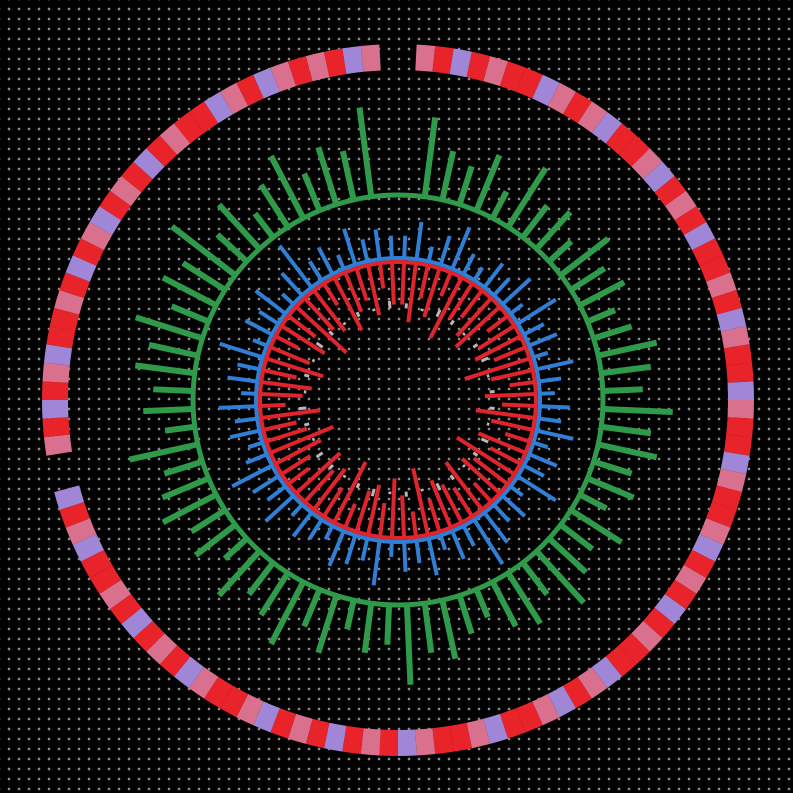 This screenshot has width=793, height=793. I want to click on track-baseline, so click(398, 400).